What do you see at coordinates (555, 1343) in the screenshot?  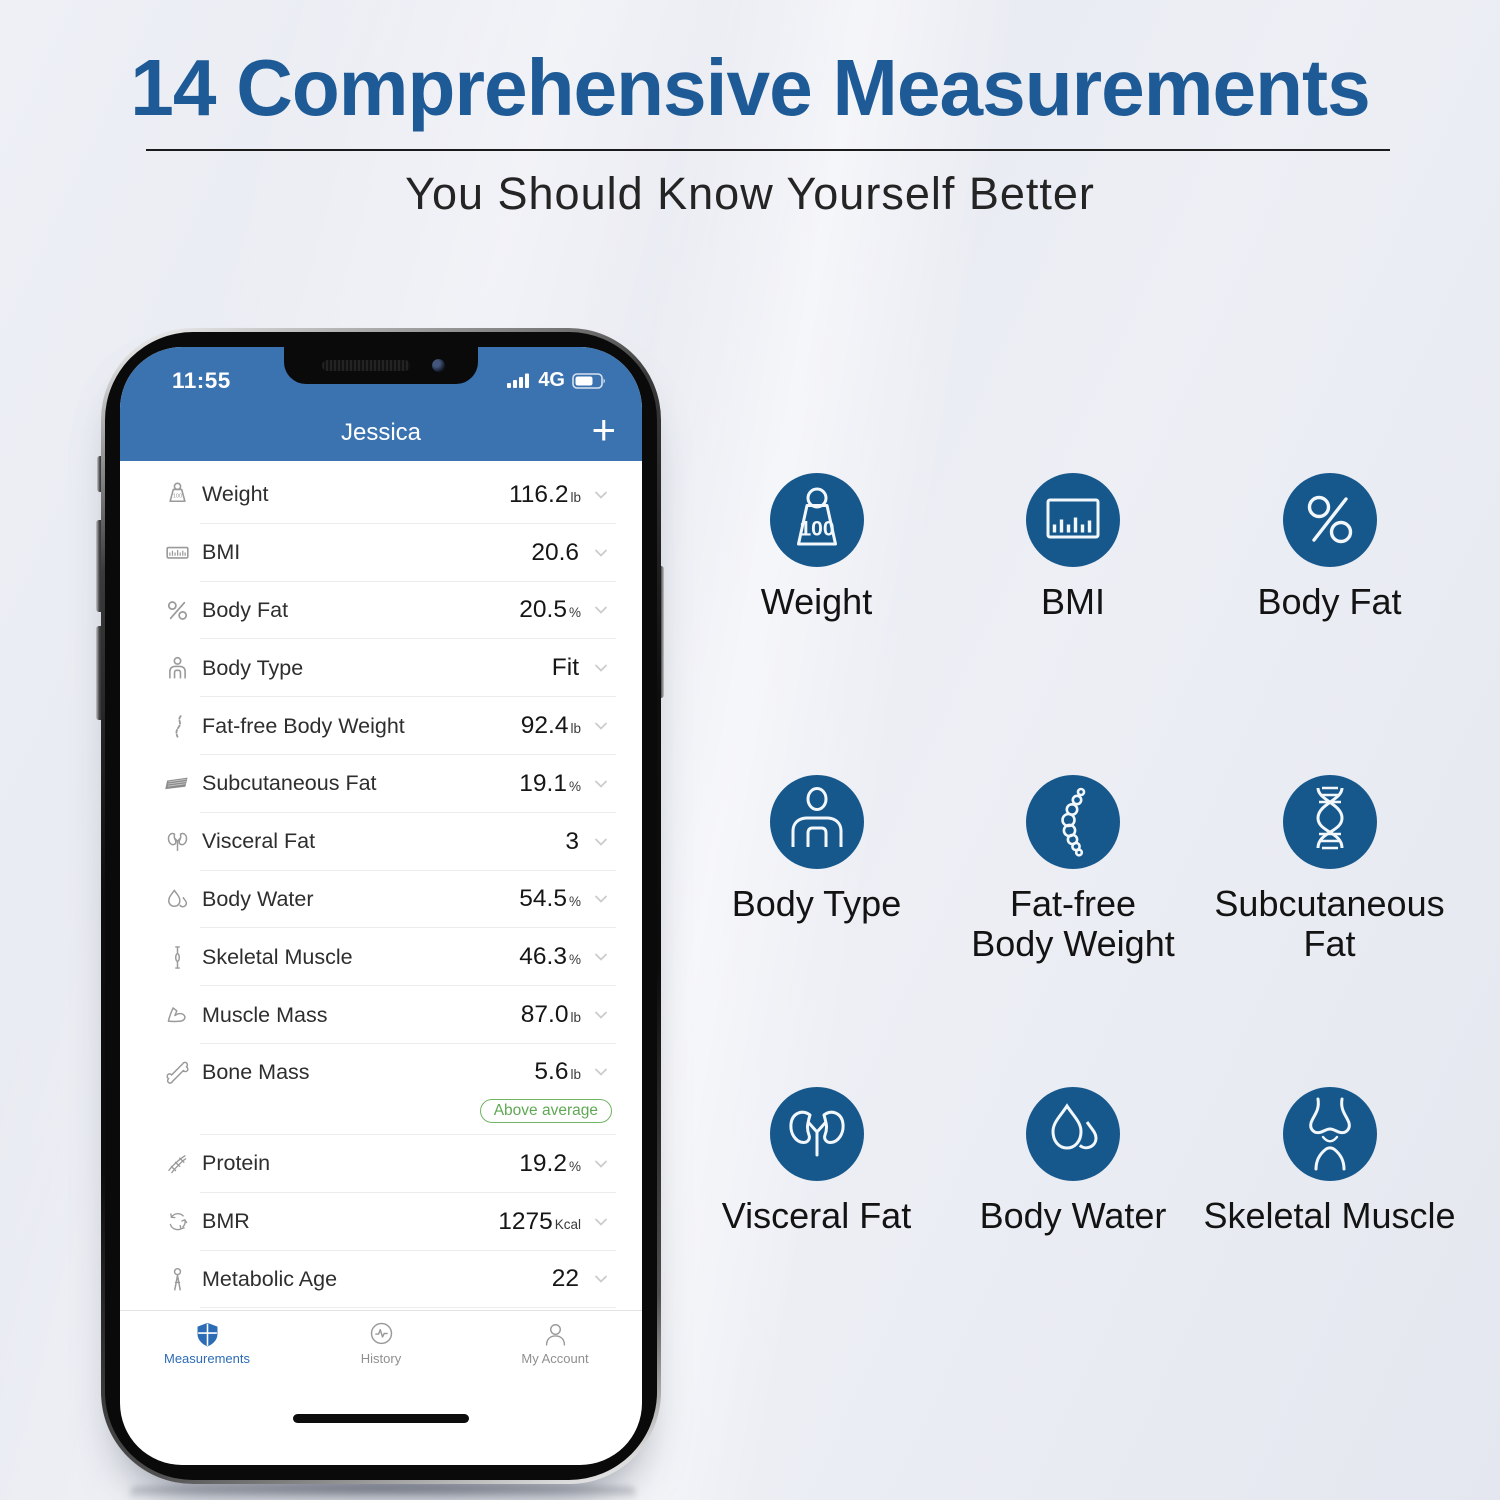 I see `tab-my-account: My Account` at bounding box center [555, 1343].